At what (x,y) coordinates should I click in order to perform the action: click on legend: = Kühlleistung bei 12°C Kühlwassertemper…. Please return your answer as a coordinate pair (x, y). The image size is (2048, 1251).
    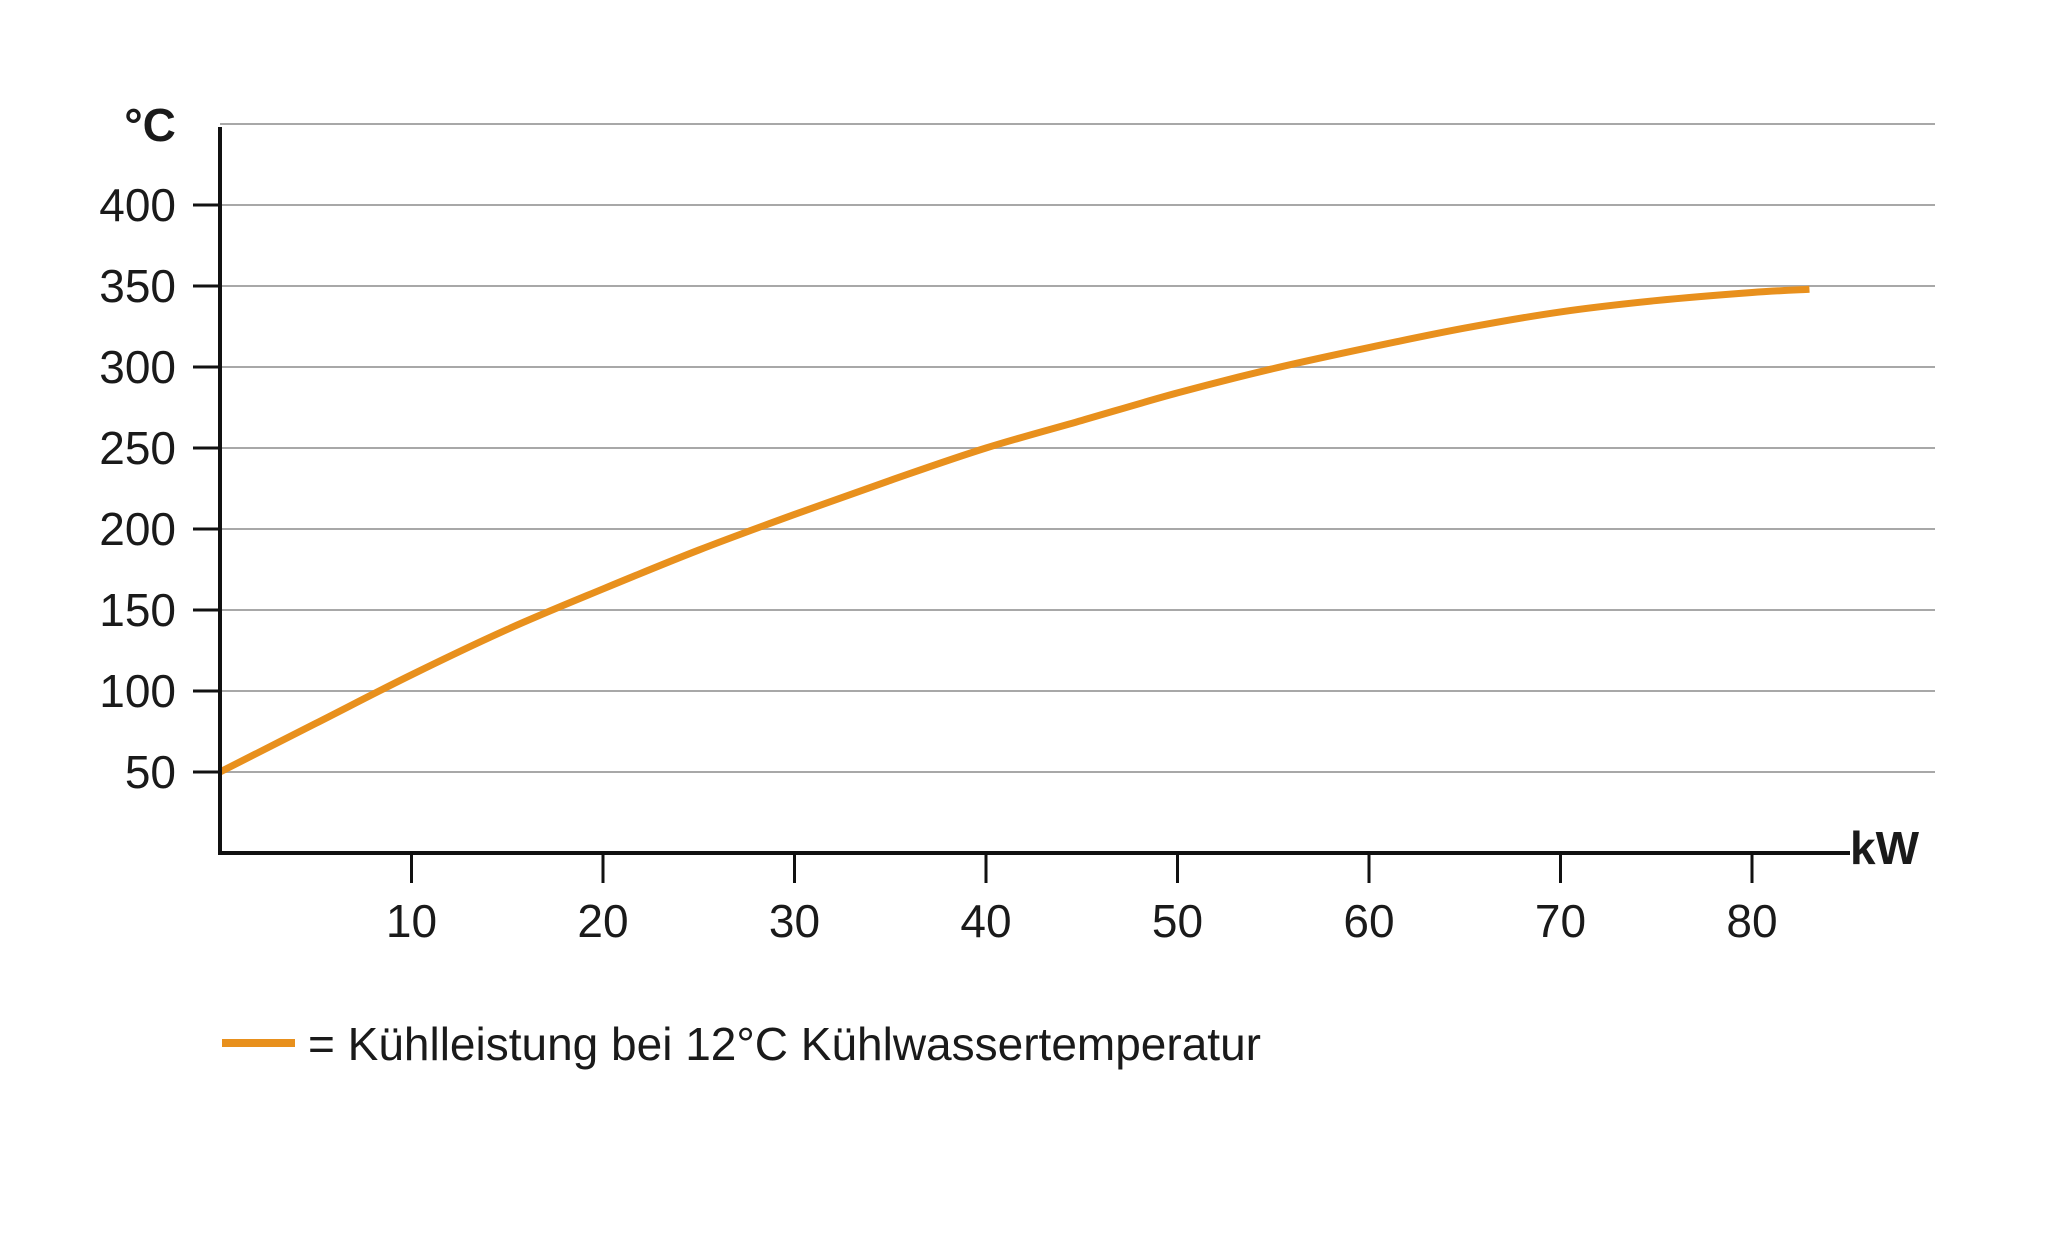
    Looking at the image, I should click on (741, 1044).